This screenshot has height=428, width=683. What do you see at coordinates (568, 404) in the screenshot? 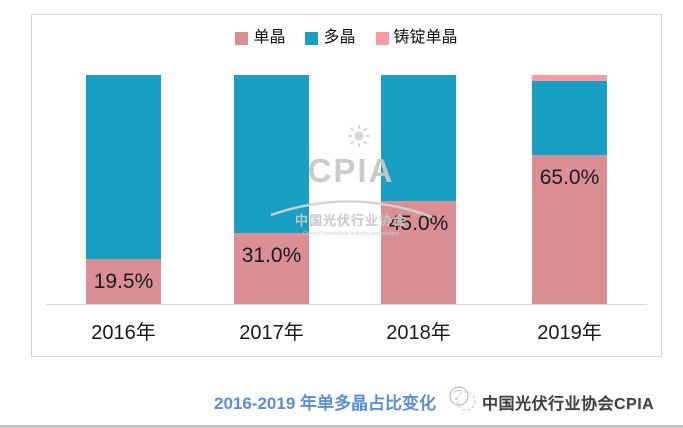
I see `footer-logo-text: 中国光伏行业协会CPIA` at bounding box center [568, 404].